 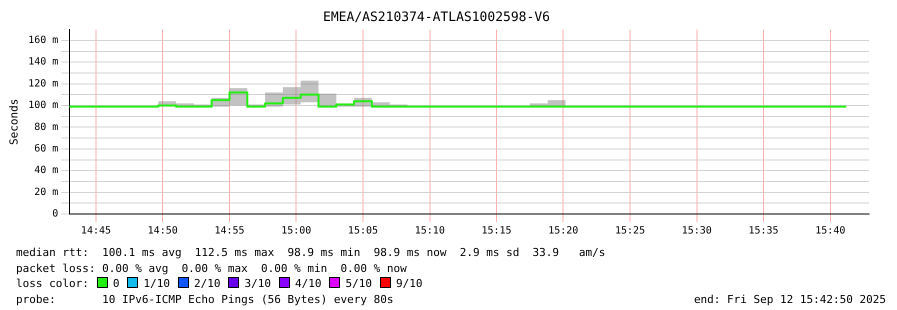 What do you see at coordinates (763, 231) in the screenshot?
I see `x-tick-label: 15:35` at bounding box center [763, 231].